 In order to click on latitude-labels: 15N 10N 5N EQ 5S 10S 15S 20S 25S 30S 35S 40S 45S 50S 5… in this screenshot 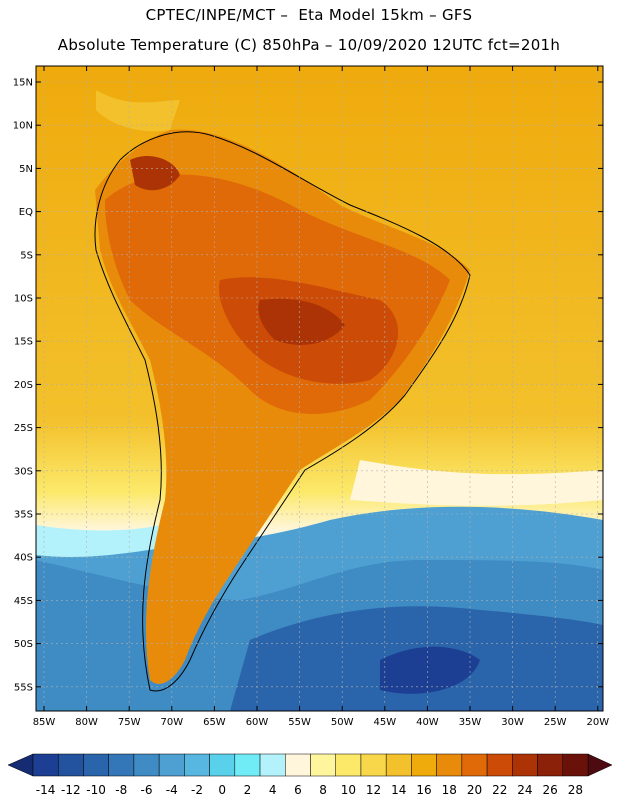, I will do `click(23, 386)`.